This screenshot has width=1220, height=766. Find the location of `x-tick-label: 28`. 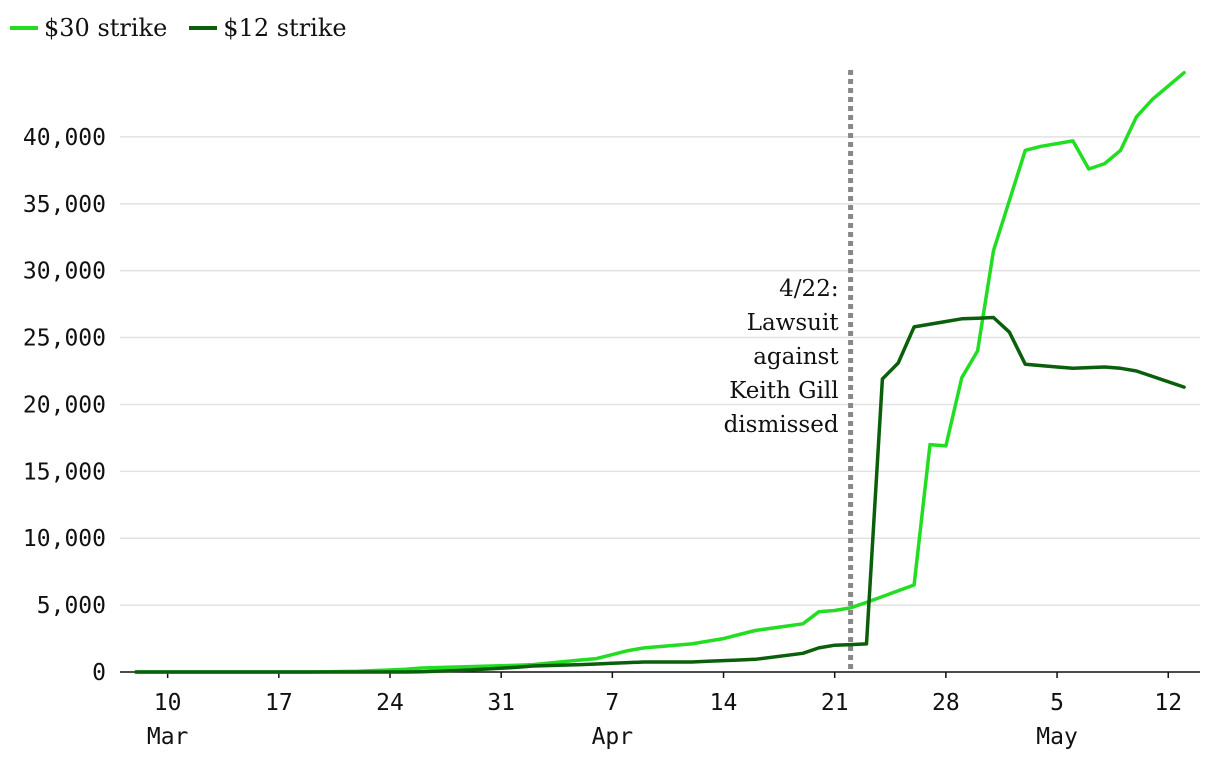

x-tick-label: 28 is located at coordinates (946, 703).